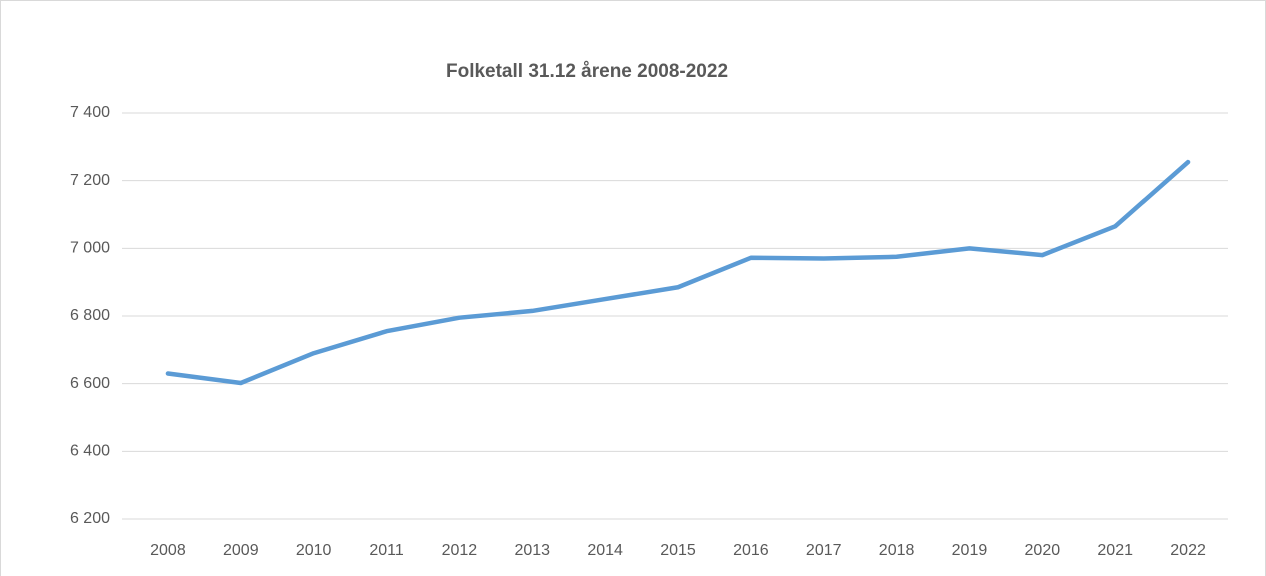 Image resolution: width=1266 pixels, height=576 pixels. Describe the element at coordinates (587, 71) in the screenshot. I see `chart-title: Folketall 31.12 årene 2008-2022` at that location.